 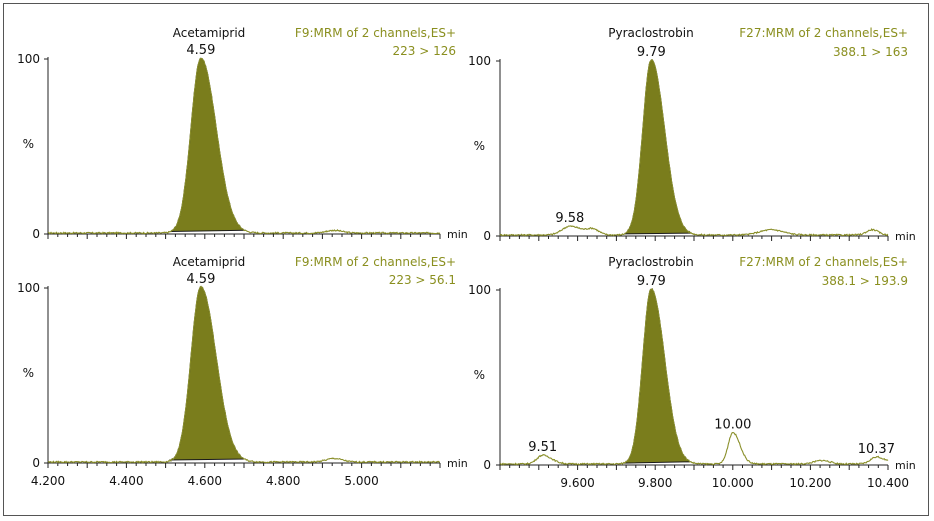 I want to click on x-tick-label: 4.600, so click(x=205, y=481).